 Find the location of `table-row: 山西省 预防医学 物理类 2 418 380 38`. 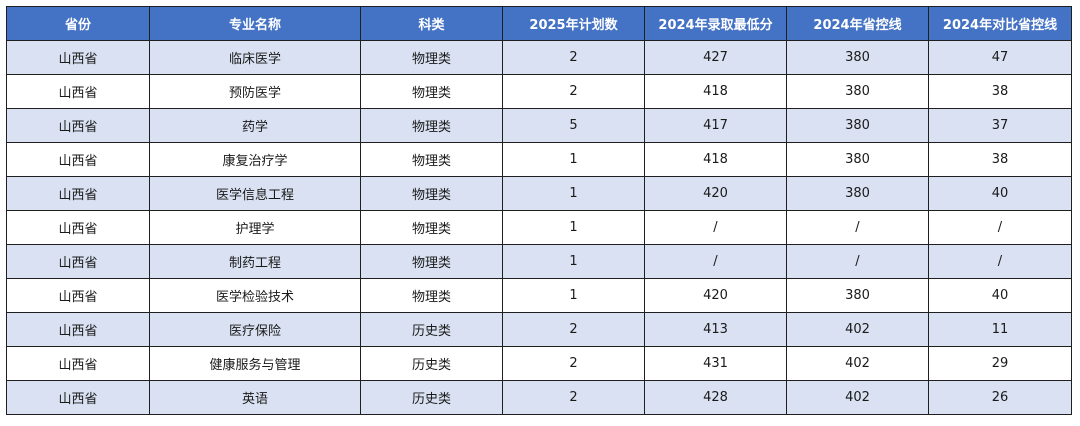

table-row: 山西省 预防医学 物理类 2 418 380 38 is located at coordinates (539, 91).